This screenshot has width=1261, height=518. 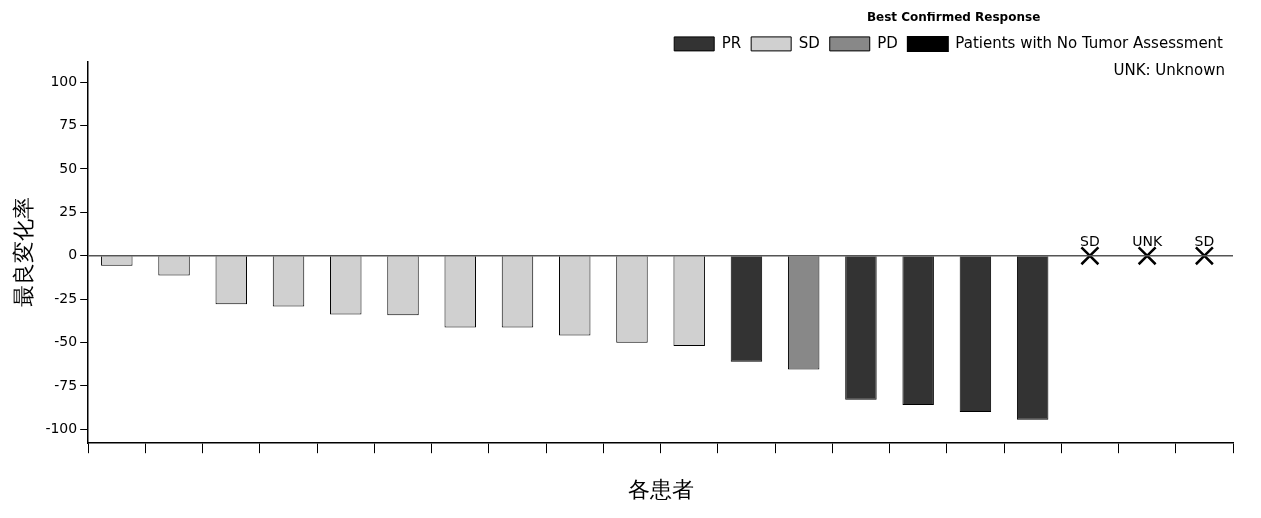 What do you see at coordinates (73, 254) in the screenshot?
I see `y-tick-label: 0` at bounding box center [73, 254].